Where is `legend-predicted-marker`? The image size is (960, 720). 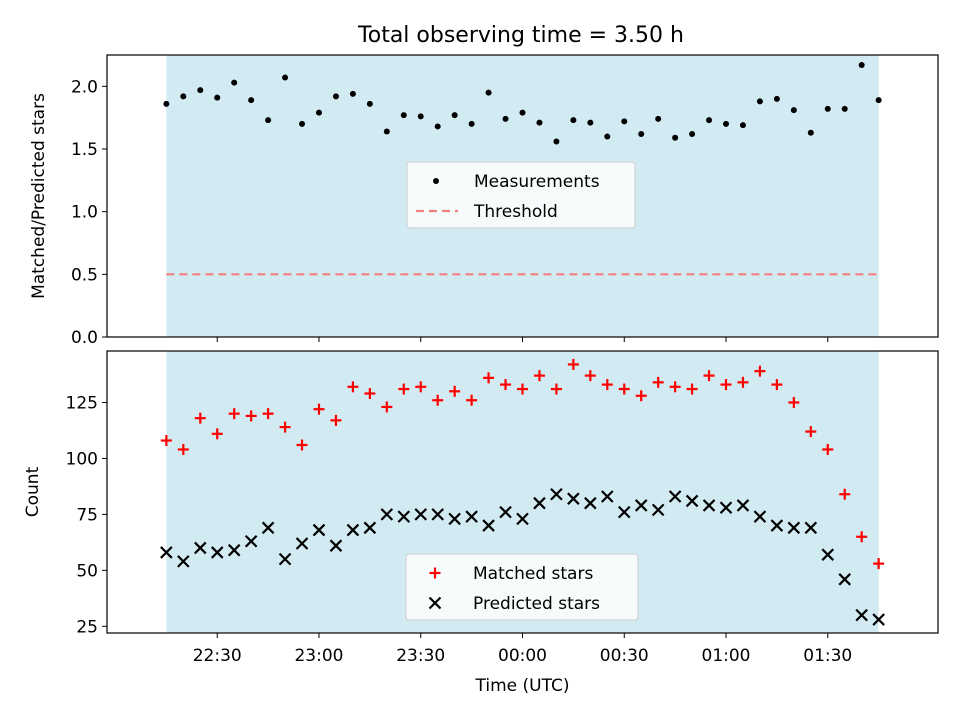
legend-predicted-marker is located at coordinates (435, 603).